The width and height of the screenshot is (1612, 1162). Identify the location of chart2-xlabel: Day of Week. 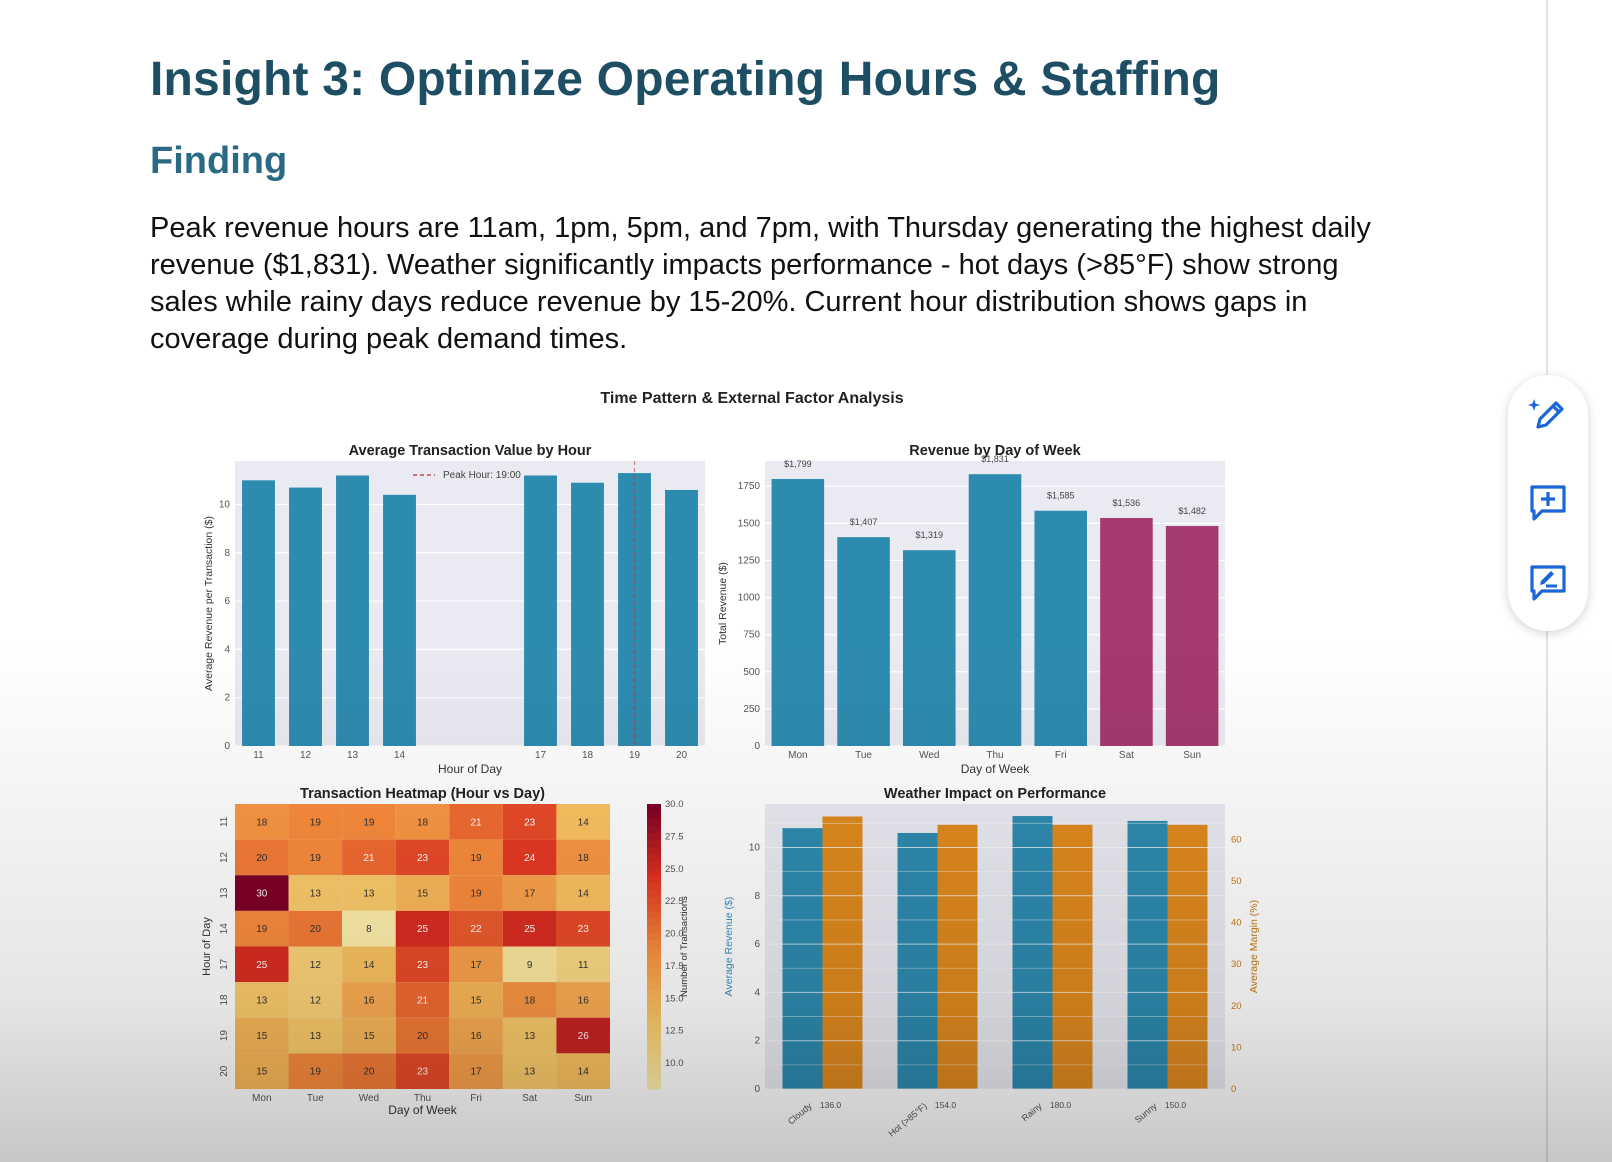
(995, 769).